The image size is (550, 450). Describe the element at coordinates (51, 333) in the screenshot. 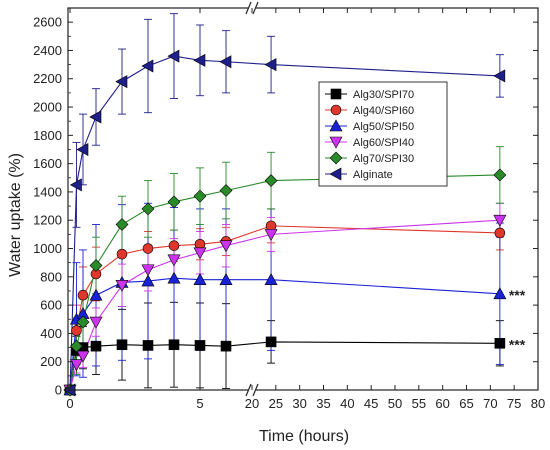

I see `y-tick-label: 400` at that location.